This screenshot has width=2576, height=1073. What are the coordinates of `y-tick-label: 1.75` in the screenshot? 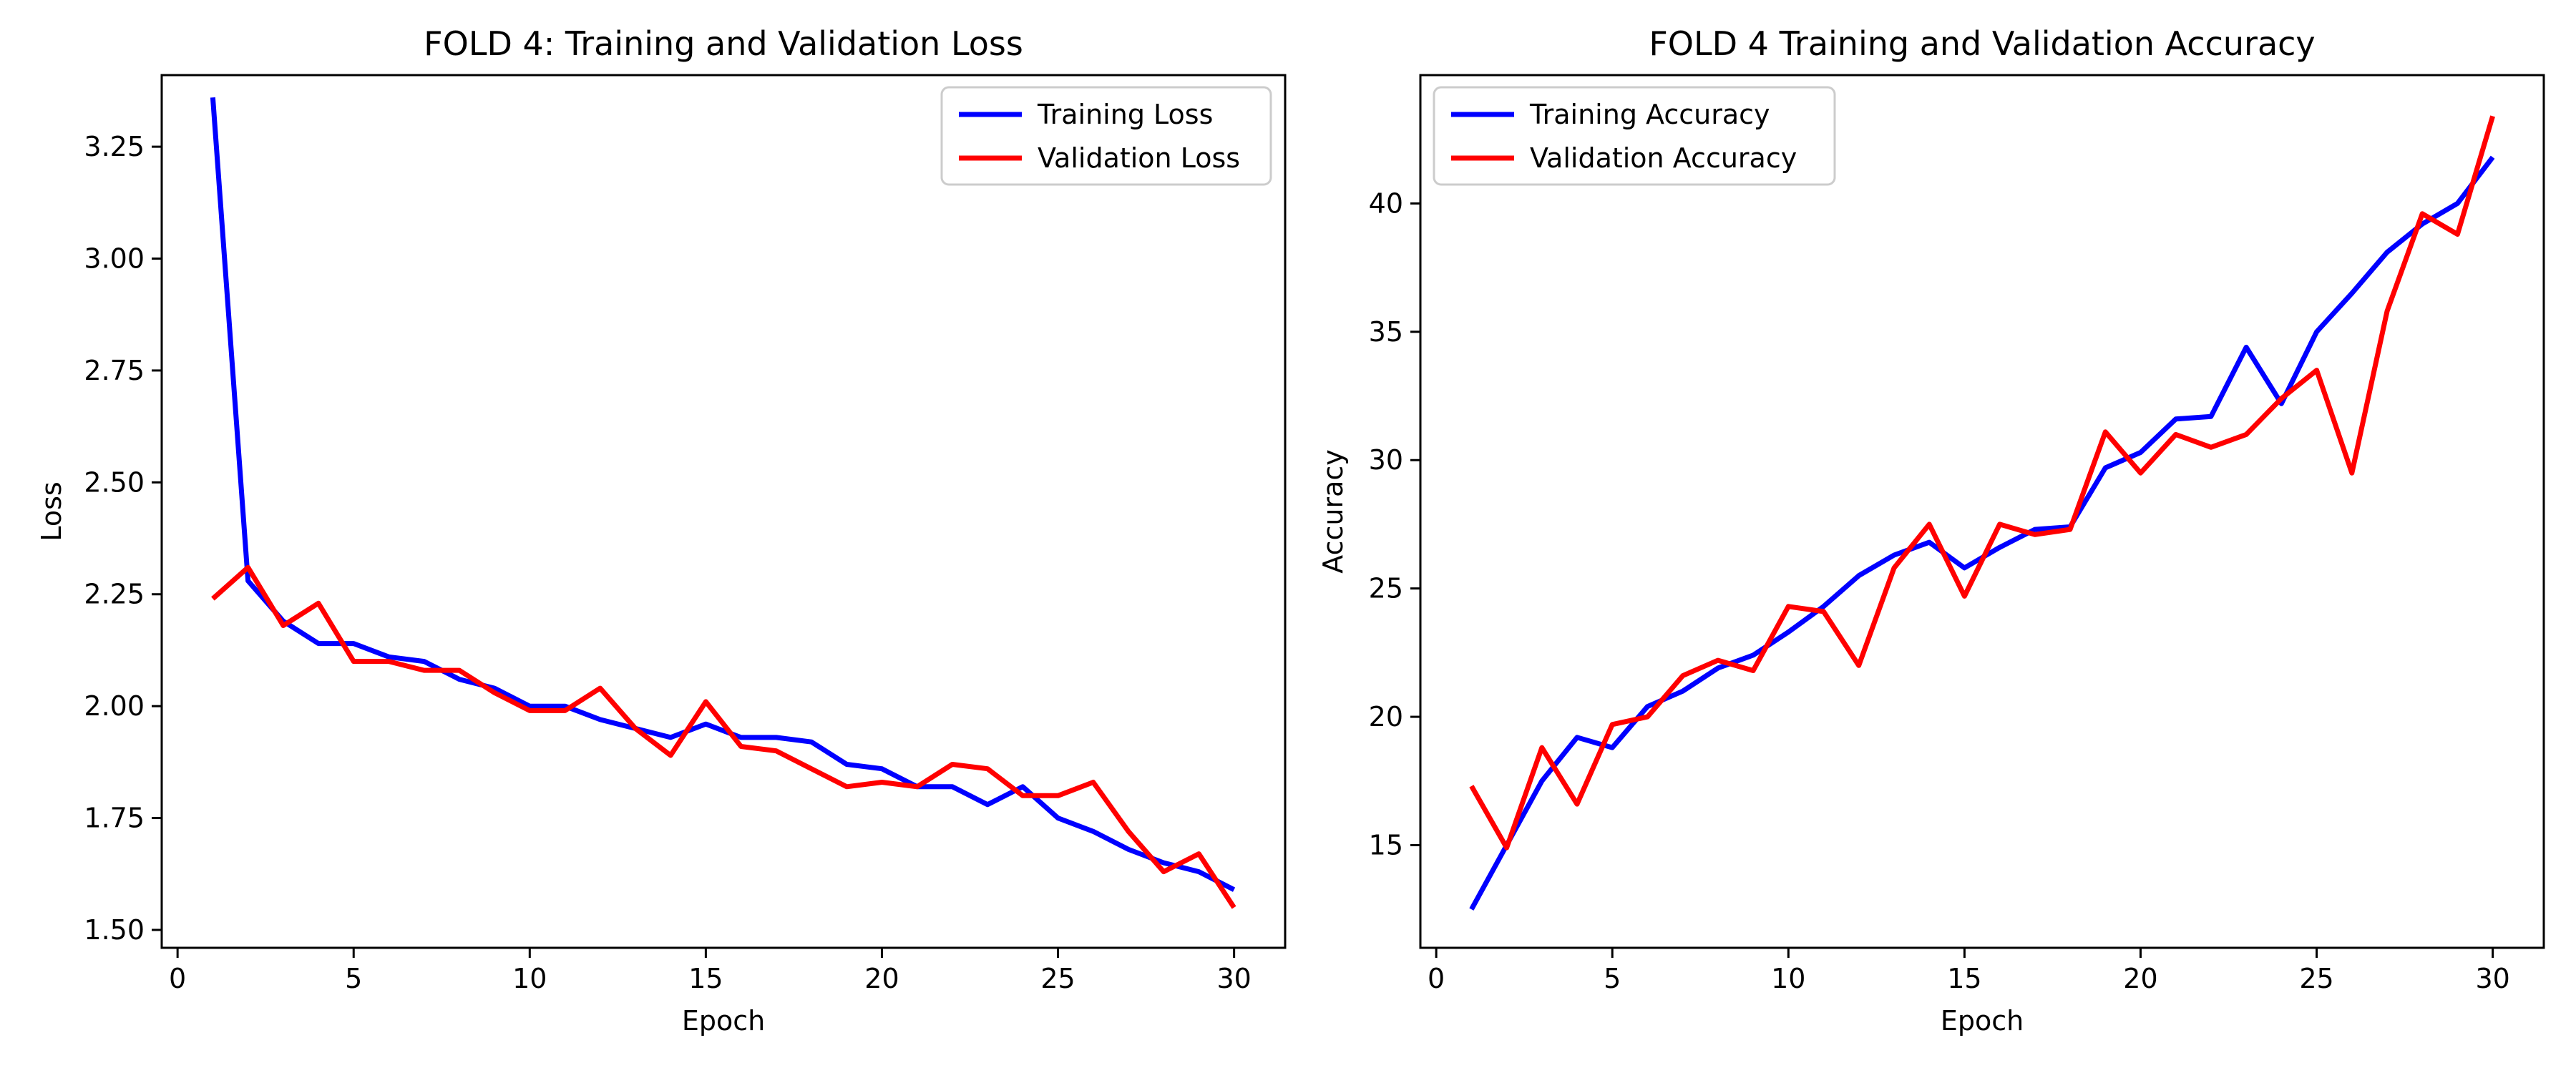 It's located at (114, 818).